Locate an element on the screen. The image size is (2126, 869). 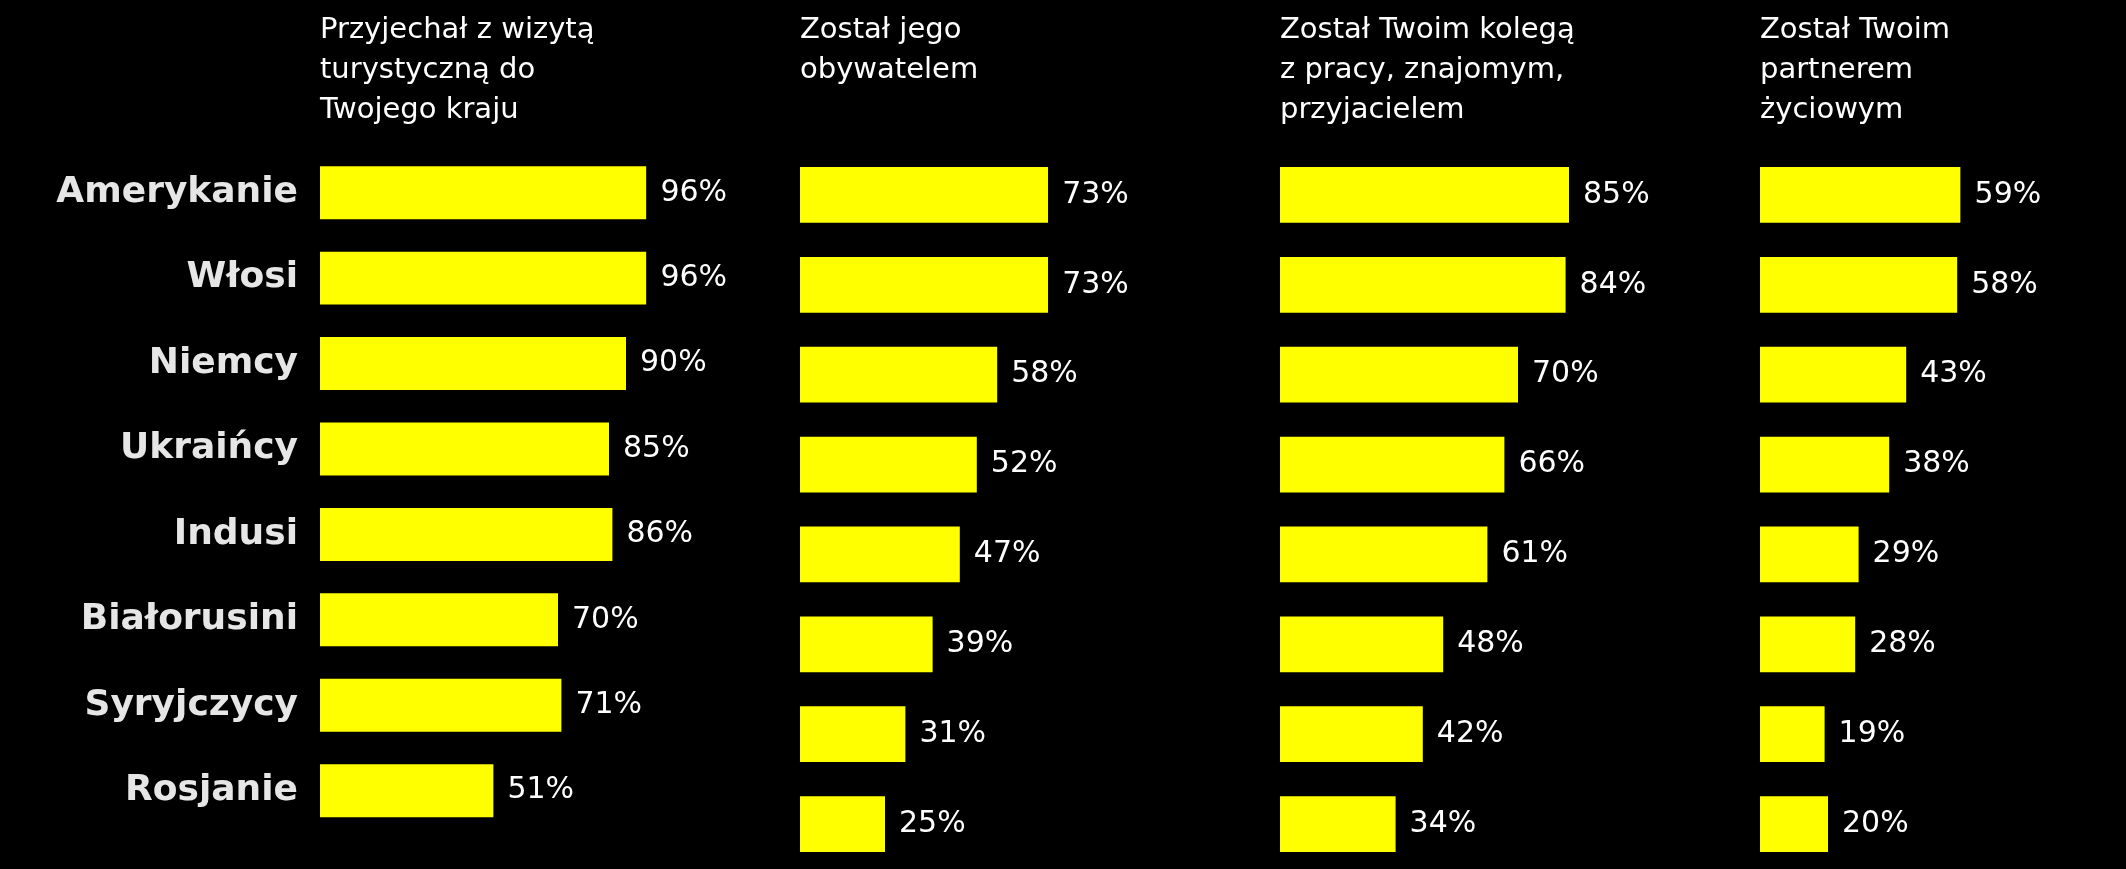
y-tick-label: Syryjczycy is located at coordinates (191, 702).